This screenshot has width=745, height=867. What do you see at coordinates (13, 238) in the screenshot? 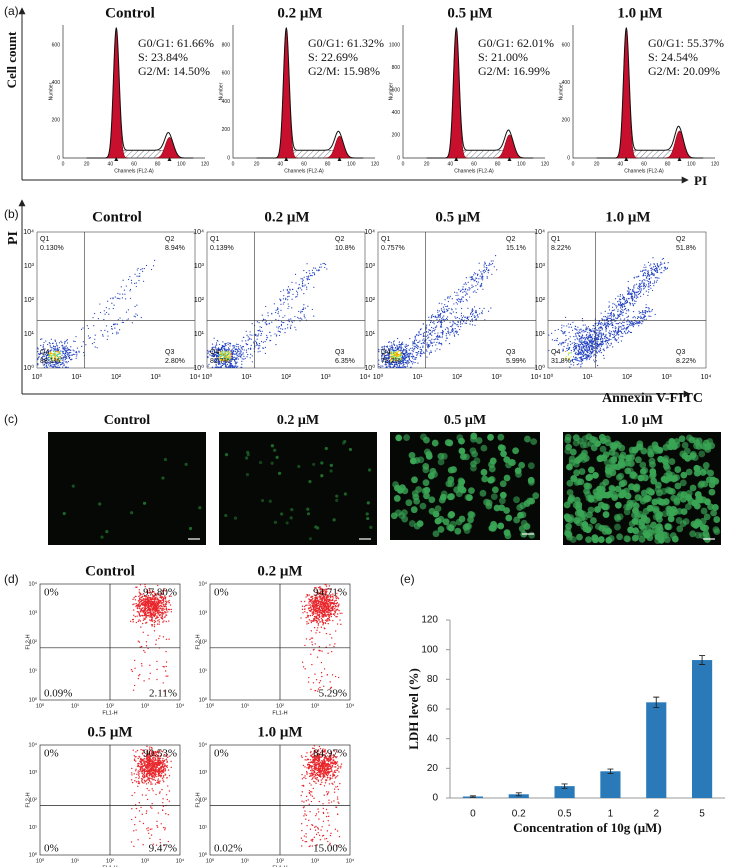
I see `axis-label: PI` at bounding box center [13, 238].